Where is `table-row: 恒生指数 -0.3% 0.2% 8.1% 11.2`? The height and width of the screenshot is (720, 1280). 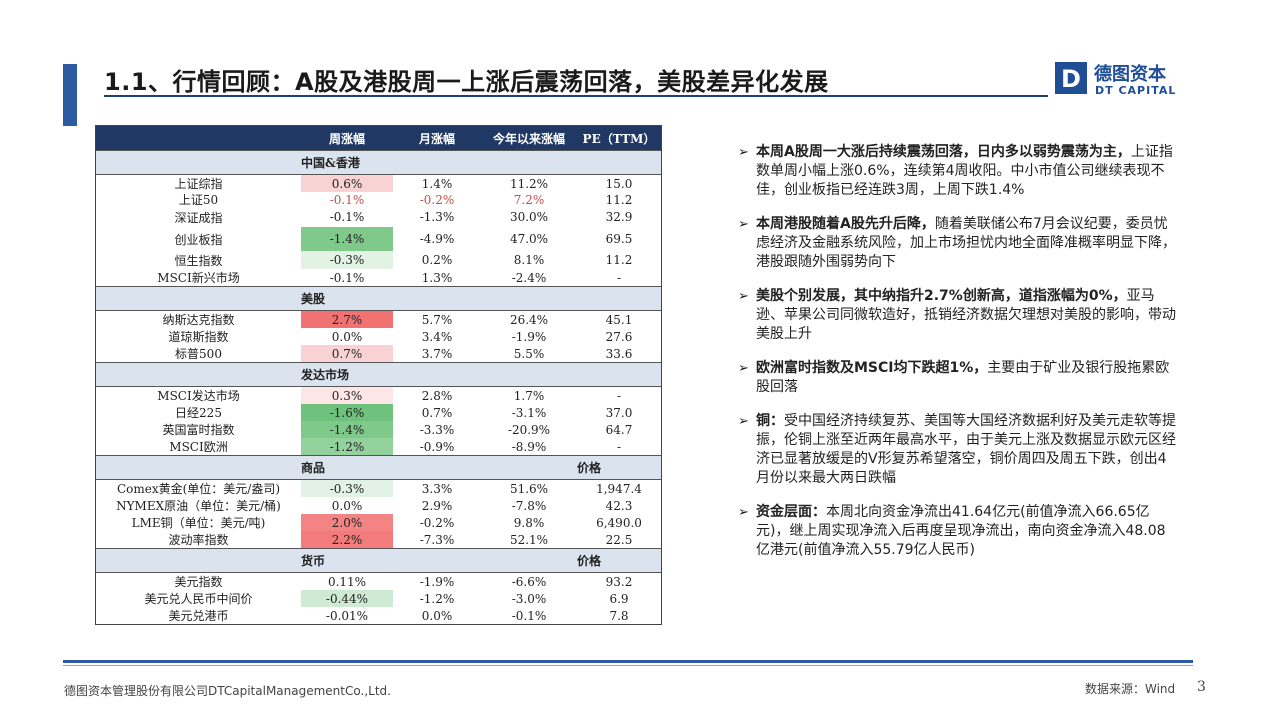 table-row: 恒生指数 -0.3% 0.2% 8.1% 11.2 is located at coordinates (378, 260).